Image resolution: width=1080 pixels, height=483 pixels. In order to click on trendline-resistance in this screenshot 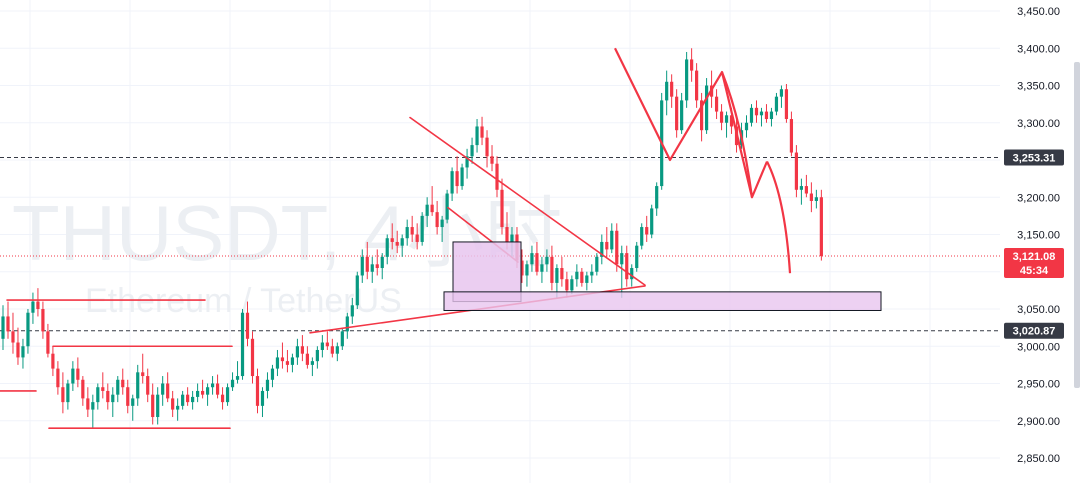, I will do `click(527, 201)`.